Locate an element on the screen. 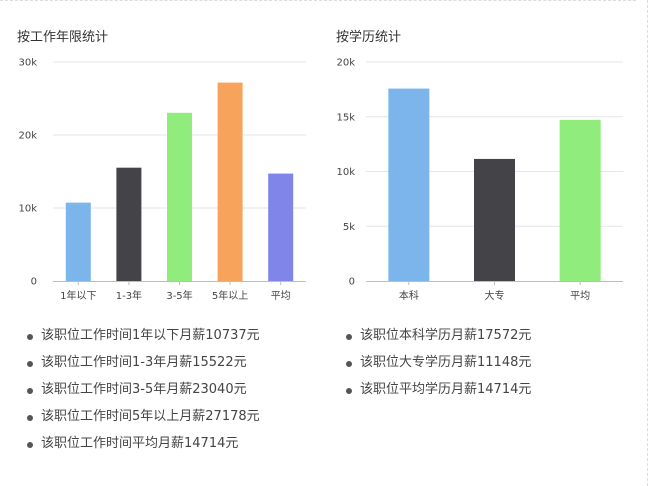  summary-item: 该职位平均学历月薪14714元 is located at coordinates (438, 394).